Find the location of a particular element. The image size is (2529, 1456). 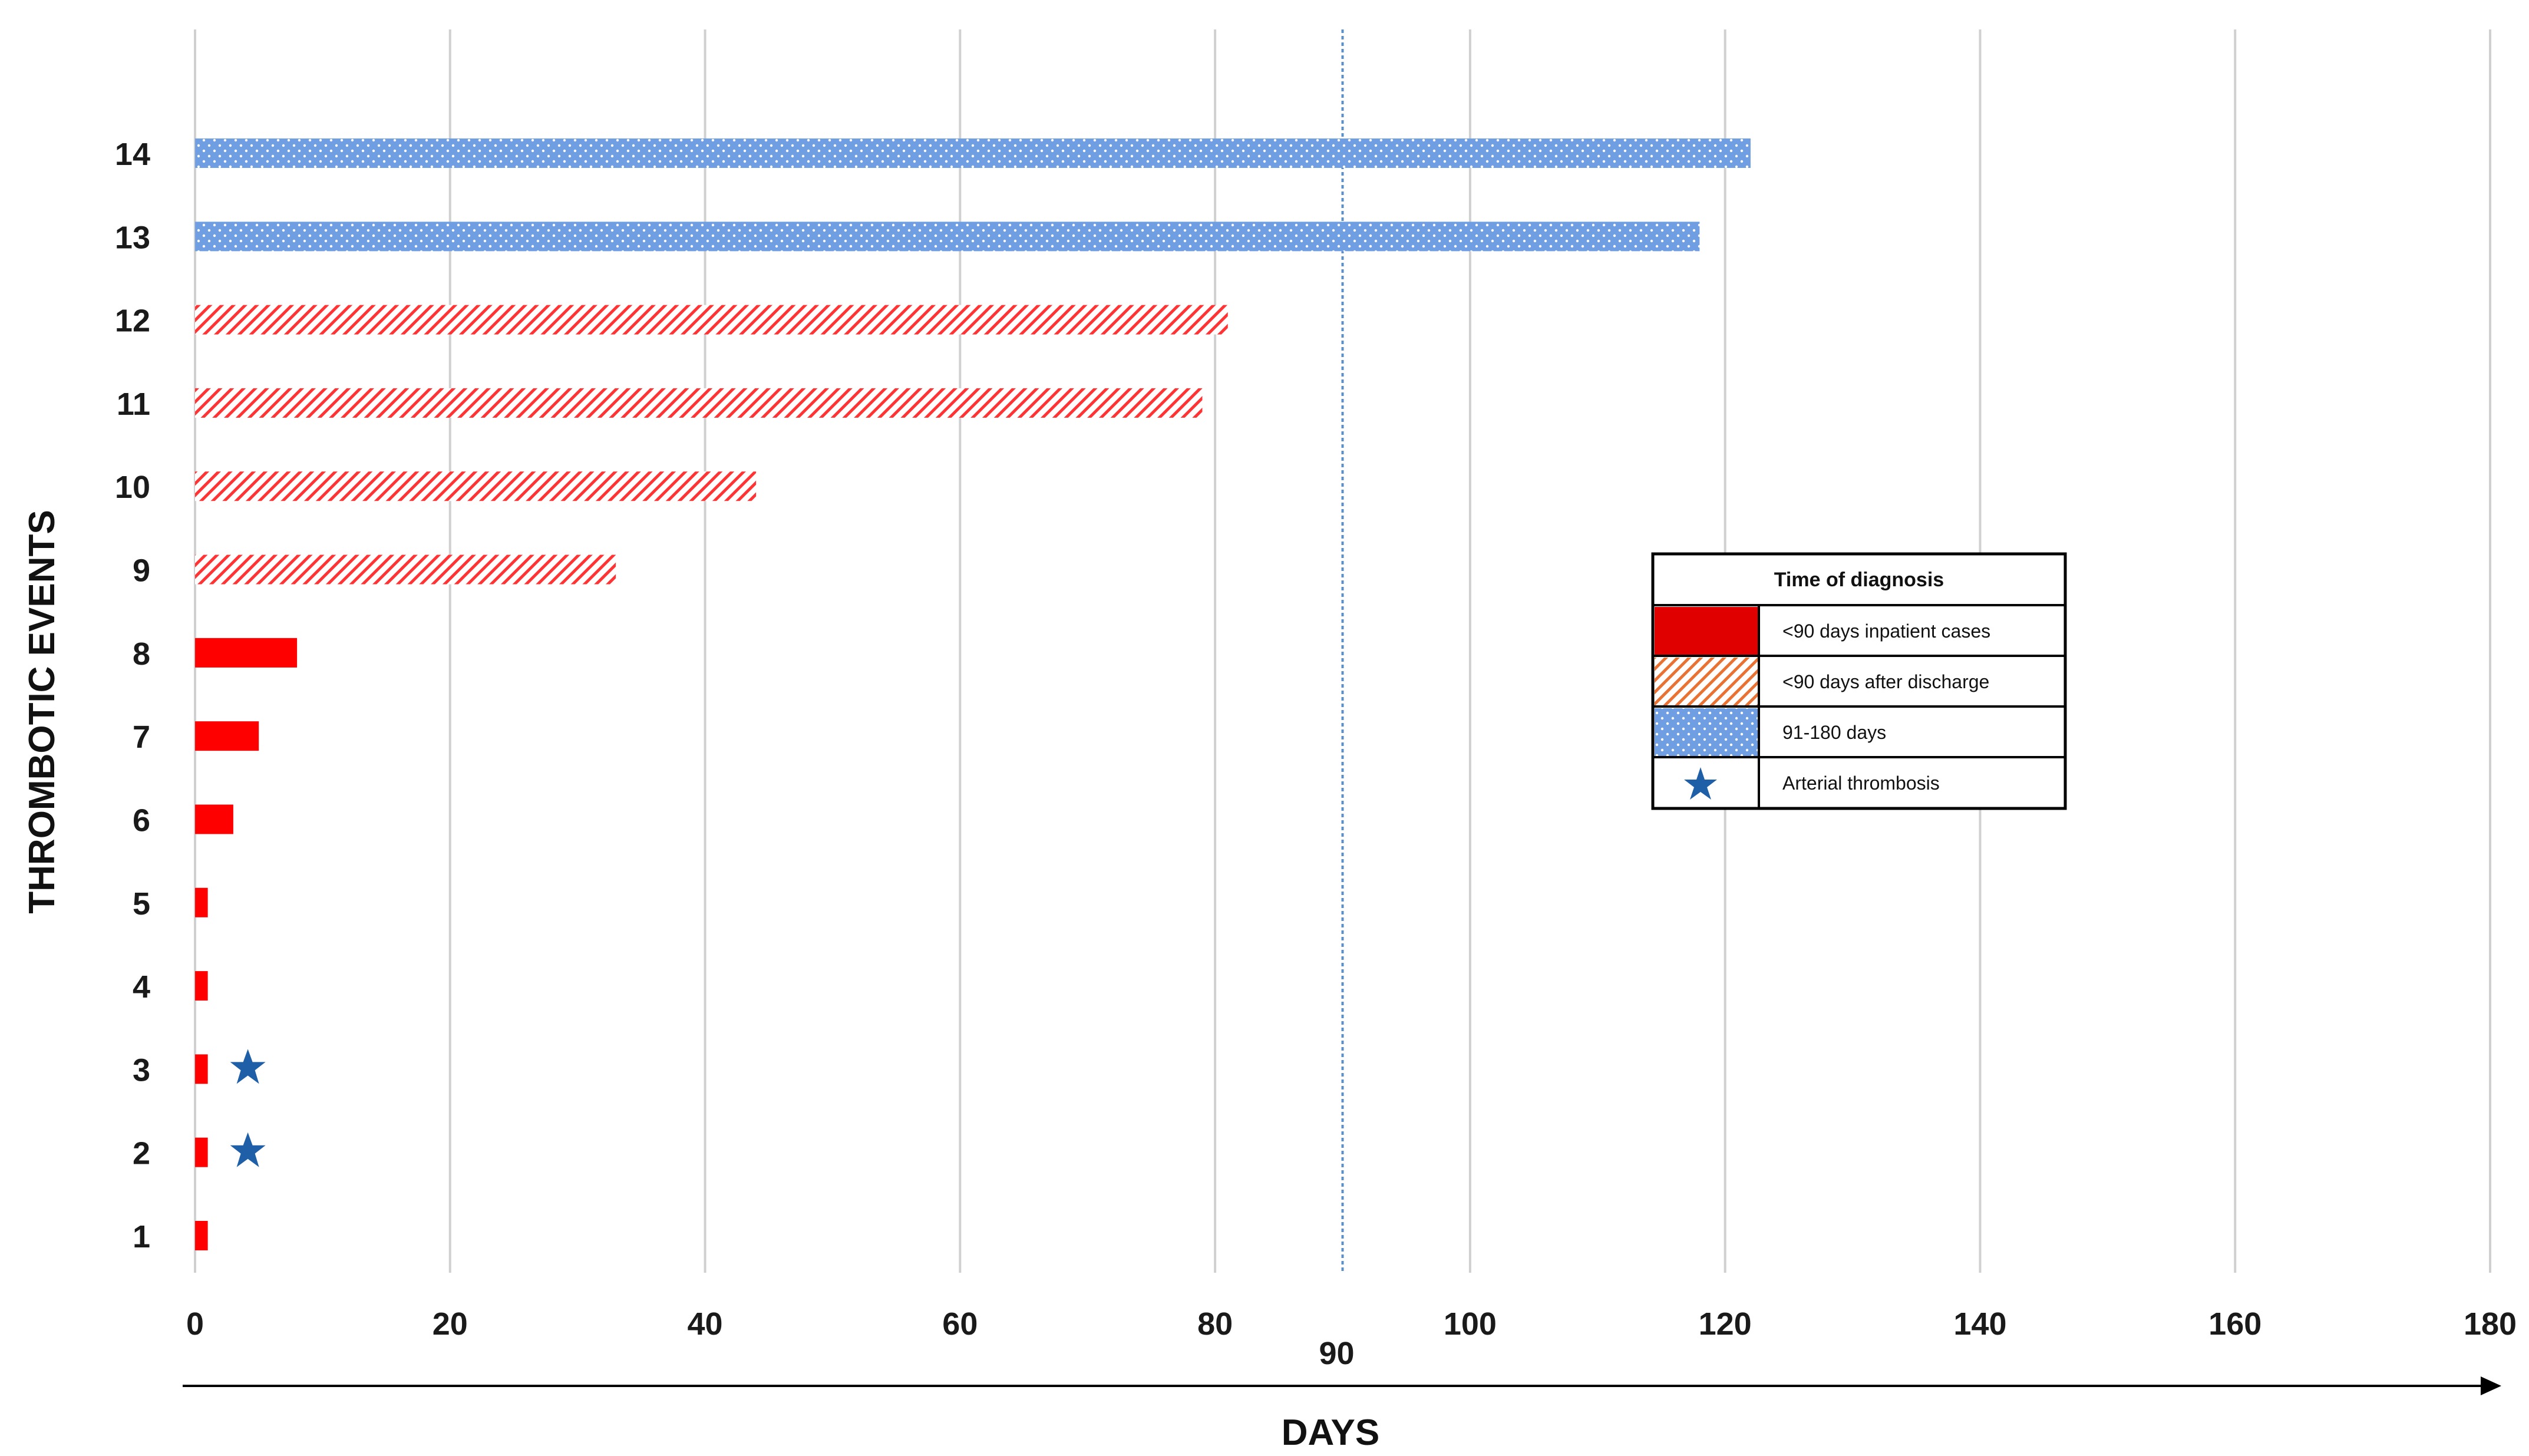

y-tick-label: 6 is located at coordinates (141, 820).